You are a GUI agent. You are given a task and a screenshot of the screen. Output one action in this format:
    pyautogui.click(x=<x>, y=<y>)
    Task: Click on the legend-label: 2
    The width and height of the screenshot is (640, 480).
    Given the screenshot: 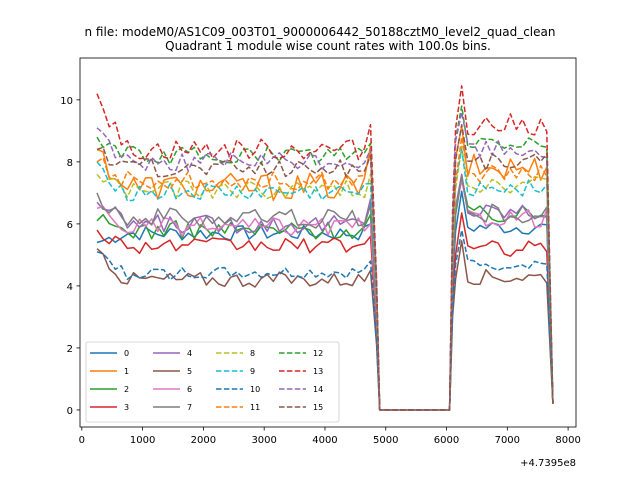 What is the action you would take?
    pyautogui.click(x=126, y=389)
    